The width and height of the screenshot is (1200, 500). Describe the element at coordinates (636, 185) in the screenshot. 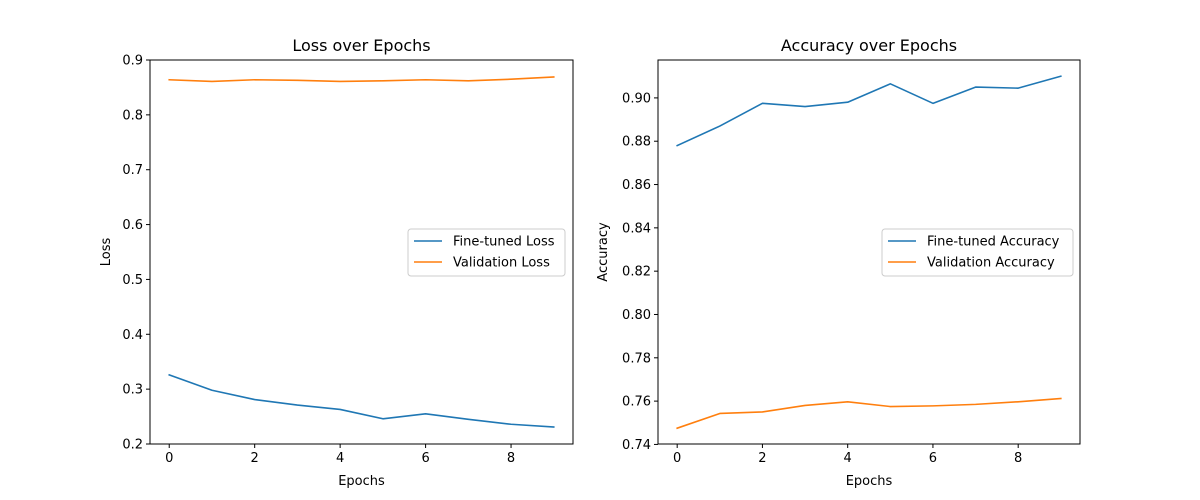

I see `y-tick-label: 0.86` at that location.